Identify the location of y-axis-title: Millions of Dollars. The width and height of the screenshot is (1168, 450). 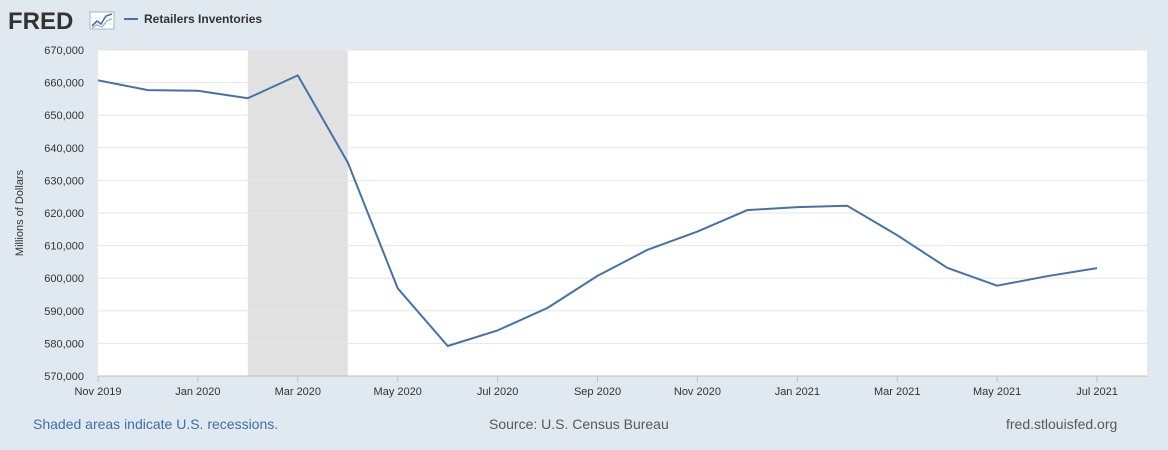
(20, 212).